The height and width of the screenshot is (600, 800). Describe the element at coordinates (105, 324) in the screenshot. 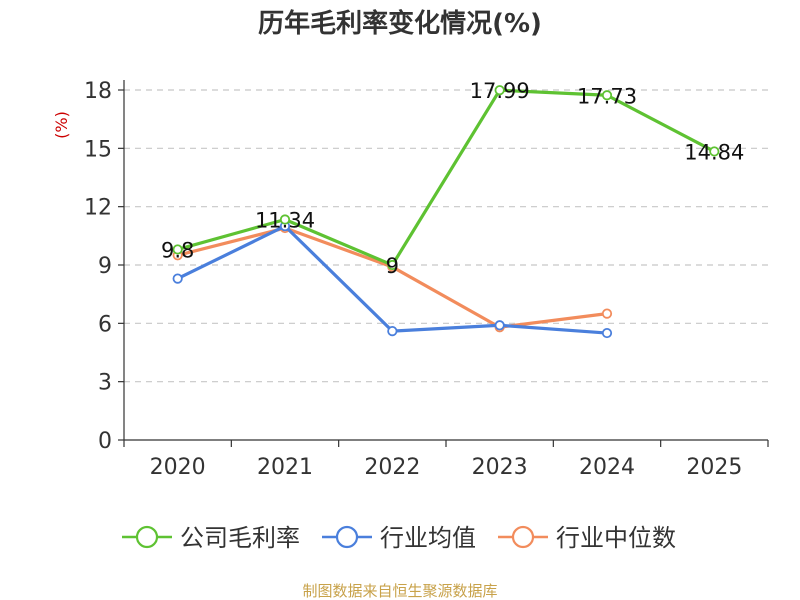

I see `y-tick-label: 6` at that location.